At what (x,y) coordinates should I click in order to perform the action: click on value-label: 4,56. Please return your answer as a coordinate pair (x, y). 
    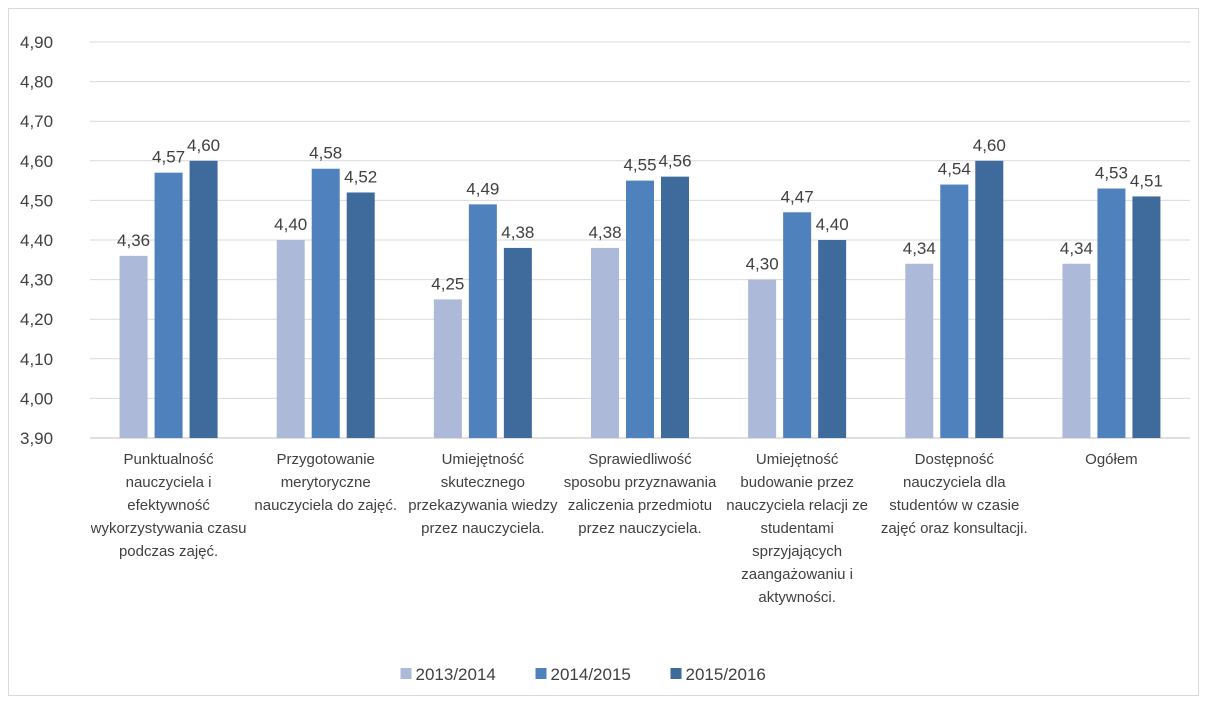
    Looking at the image, I should click on (674, 161).